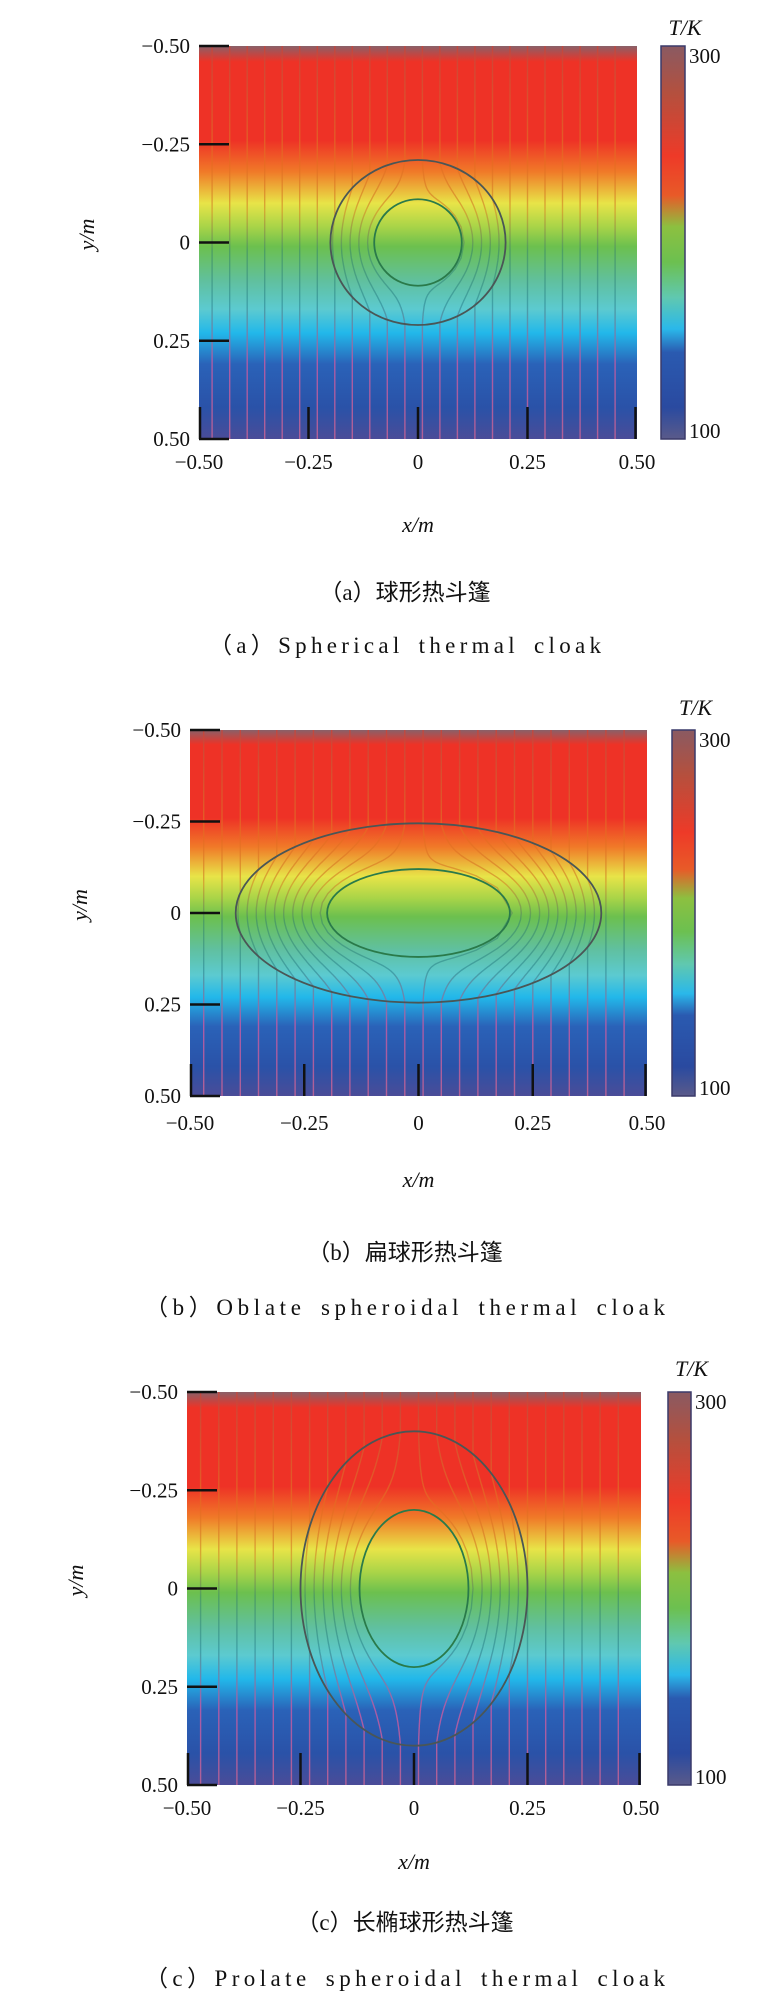 This screenshot has width=784, height=2009. Describe the element at coordinates (405, 645) in the screenshot. I see `caption-english: （a）Spherical thermal cloak` at that location.